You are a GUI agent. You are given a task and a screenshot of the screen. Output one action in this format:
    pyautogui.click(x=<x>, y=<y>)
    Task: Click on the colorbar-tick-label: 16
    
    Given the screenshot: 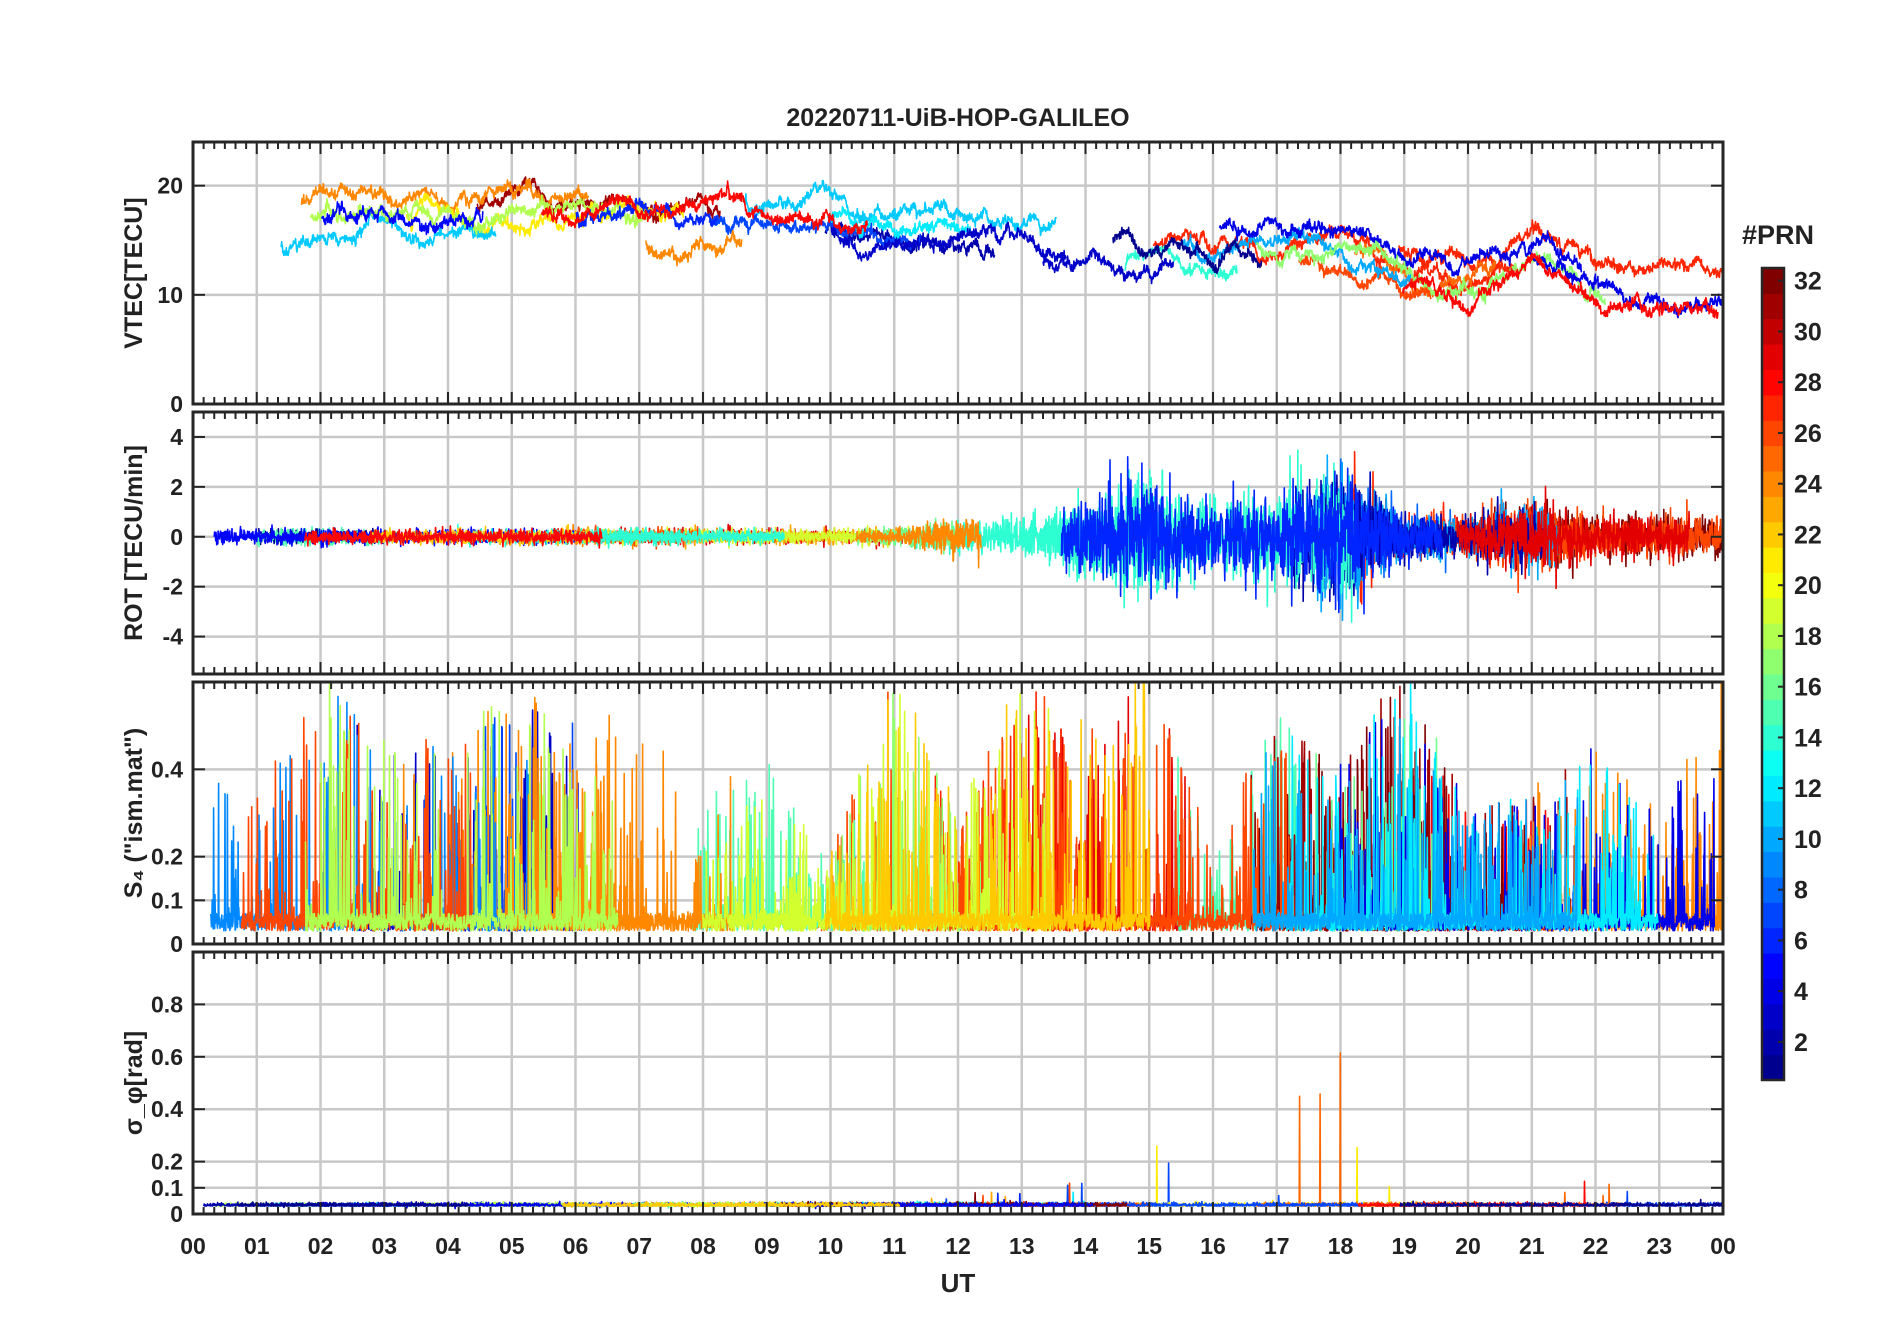 What is the action you would take?
    pyautogui.click(x=1808, y=688)
    